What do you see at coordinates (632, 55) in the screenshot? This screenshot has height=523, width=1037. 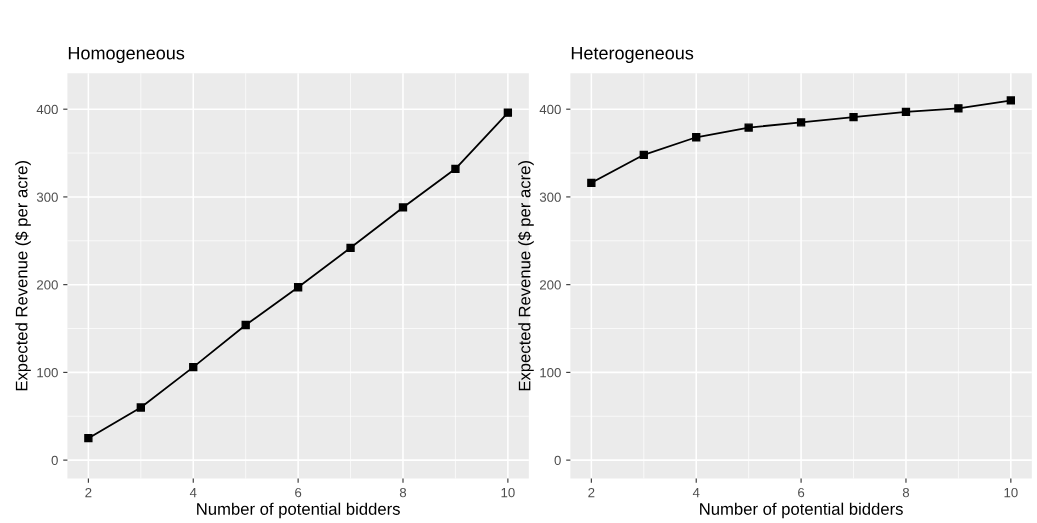 I see `chart-title: Heterogeneous` at bounding box center [632, 55].